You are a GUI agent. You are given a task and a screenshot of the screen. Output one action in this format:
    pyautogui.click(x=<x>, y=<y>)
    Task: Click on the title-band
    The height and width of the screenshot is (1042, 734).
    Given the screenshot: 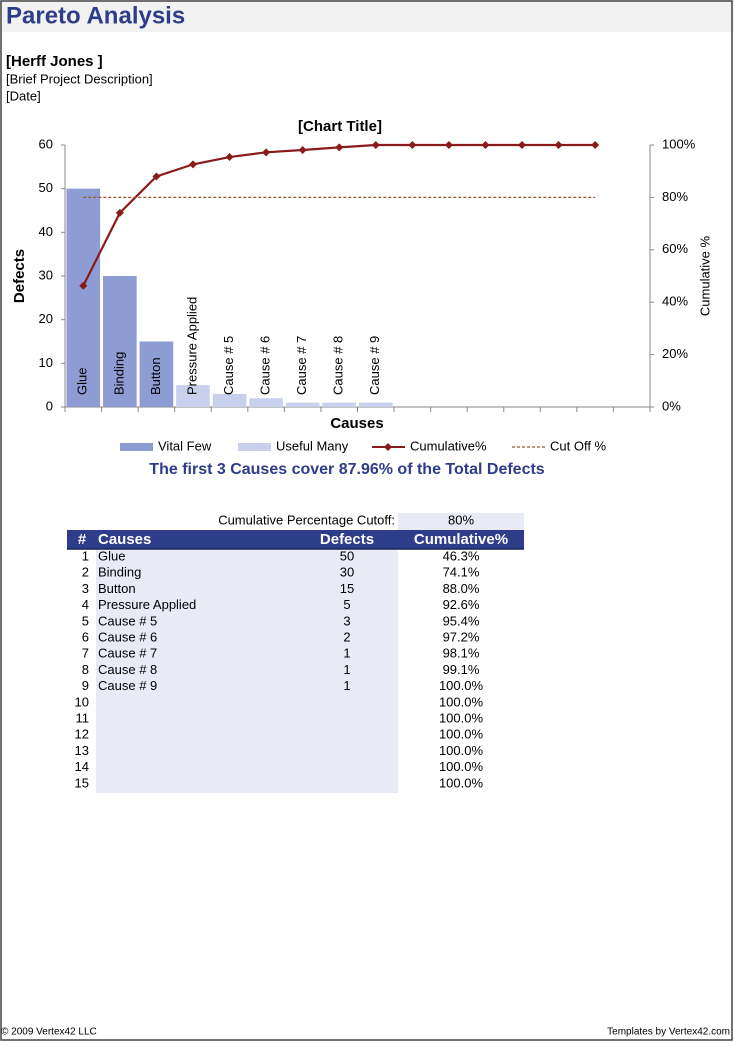 What is the action you would take?
    pyautogui.click(x=367, y=16)
    